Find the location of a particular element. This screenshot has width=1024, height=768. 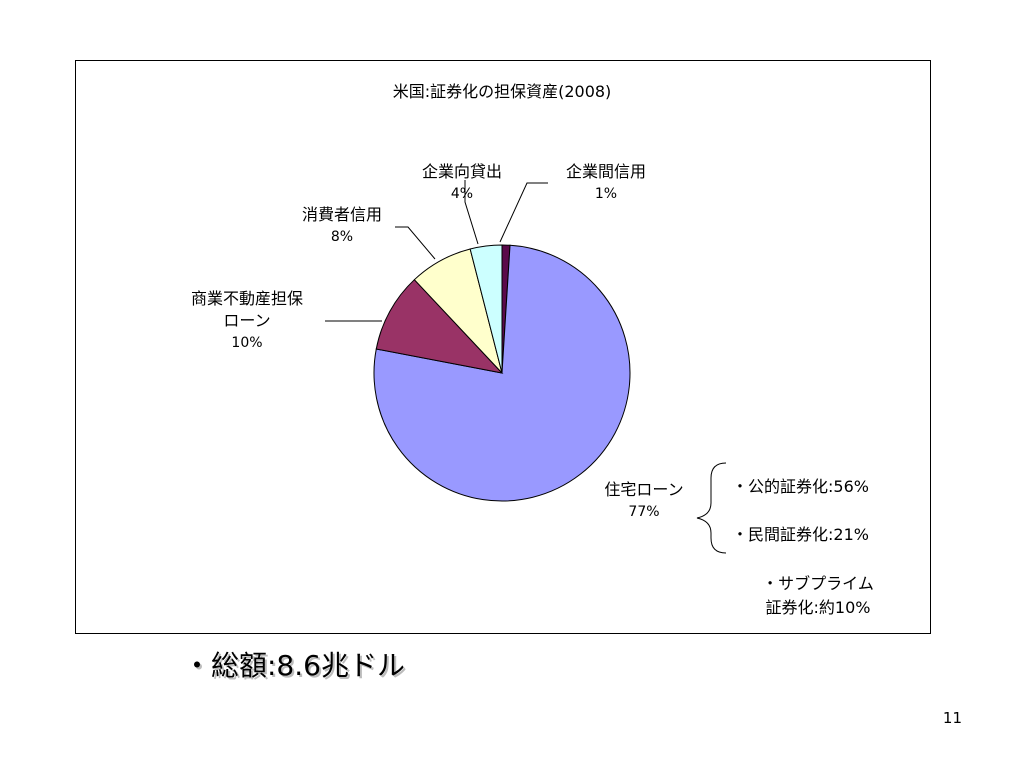

slice-value: 10% is located at coordinates (247, 343).